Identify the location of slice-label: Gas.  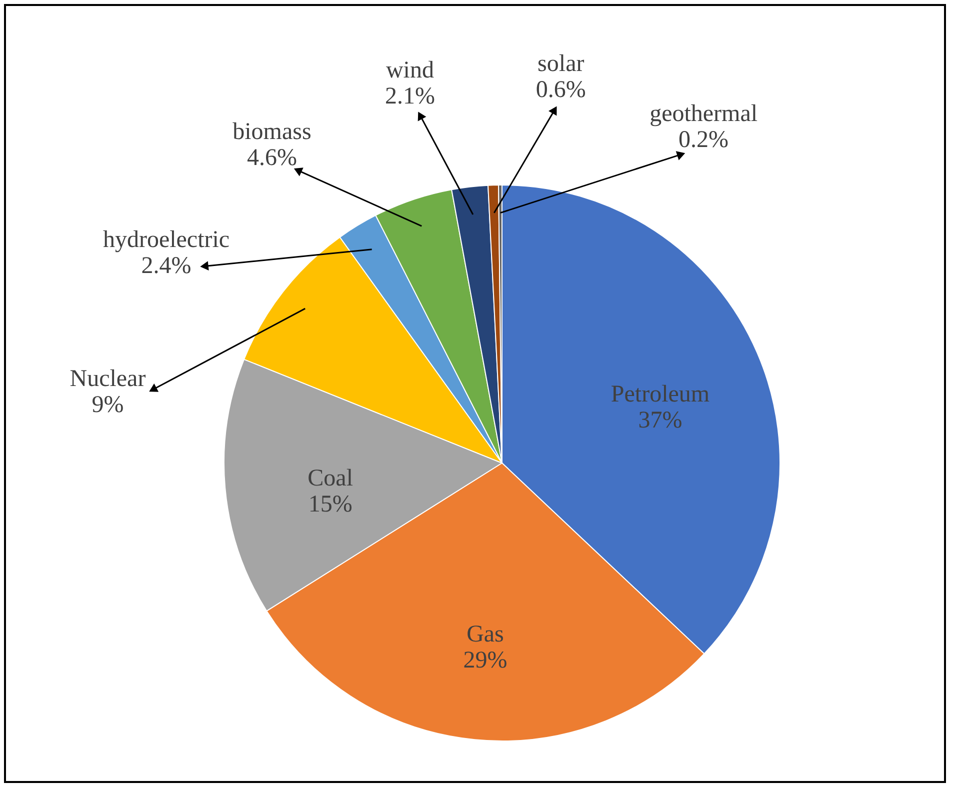
(485, 635).